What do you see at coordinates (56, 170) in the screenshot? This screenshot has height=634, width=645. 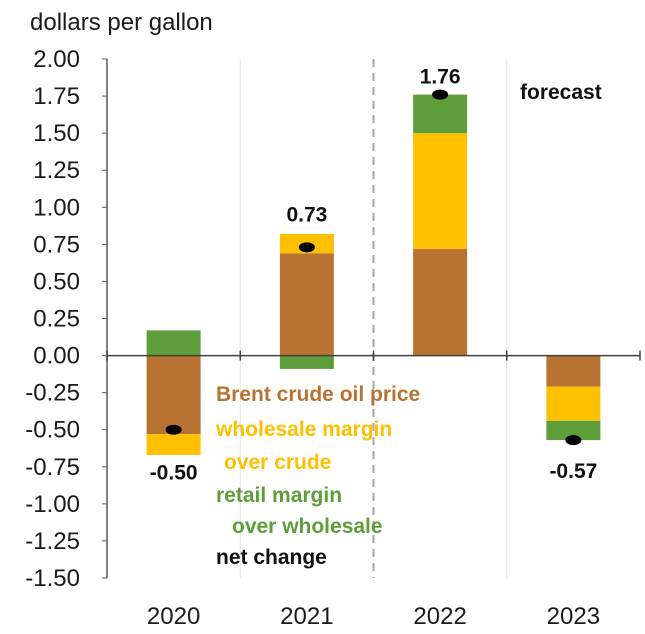 I see `y-tick-label: 1.25` at bounding box center [56, 170].